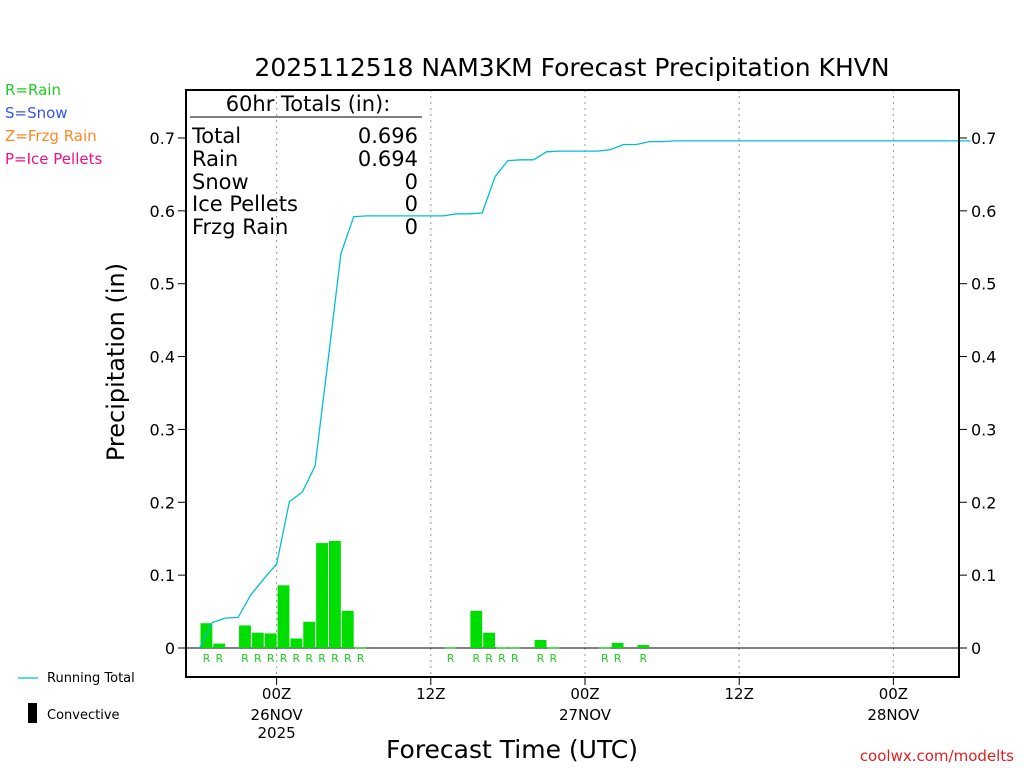 This screenshot has height=768, width=1024. I want to click on site-credit: coolwx.com/modelts, so click(937, 756).